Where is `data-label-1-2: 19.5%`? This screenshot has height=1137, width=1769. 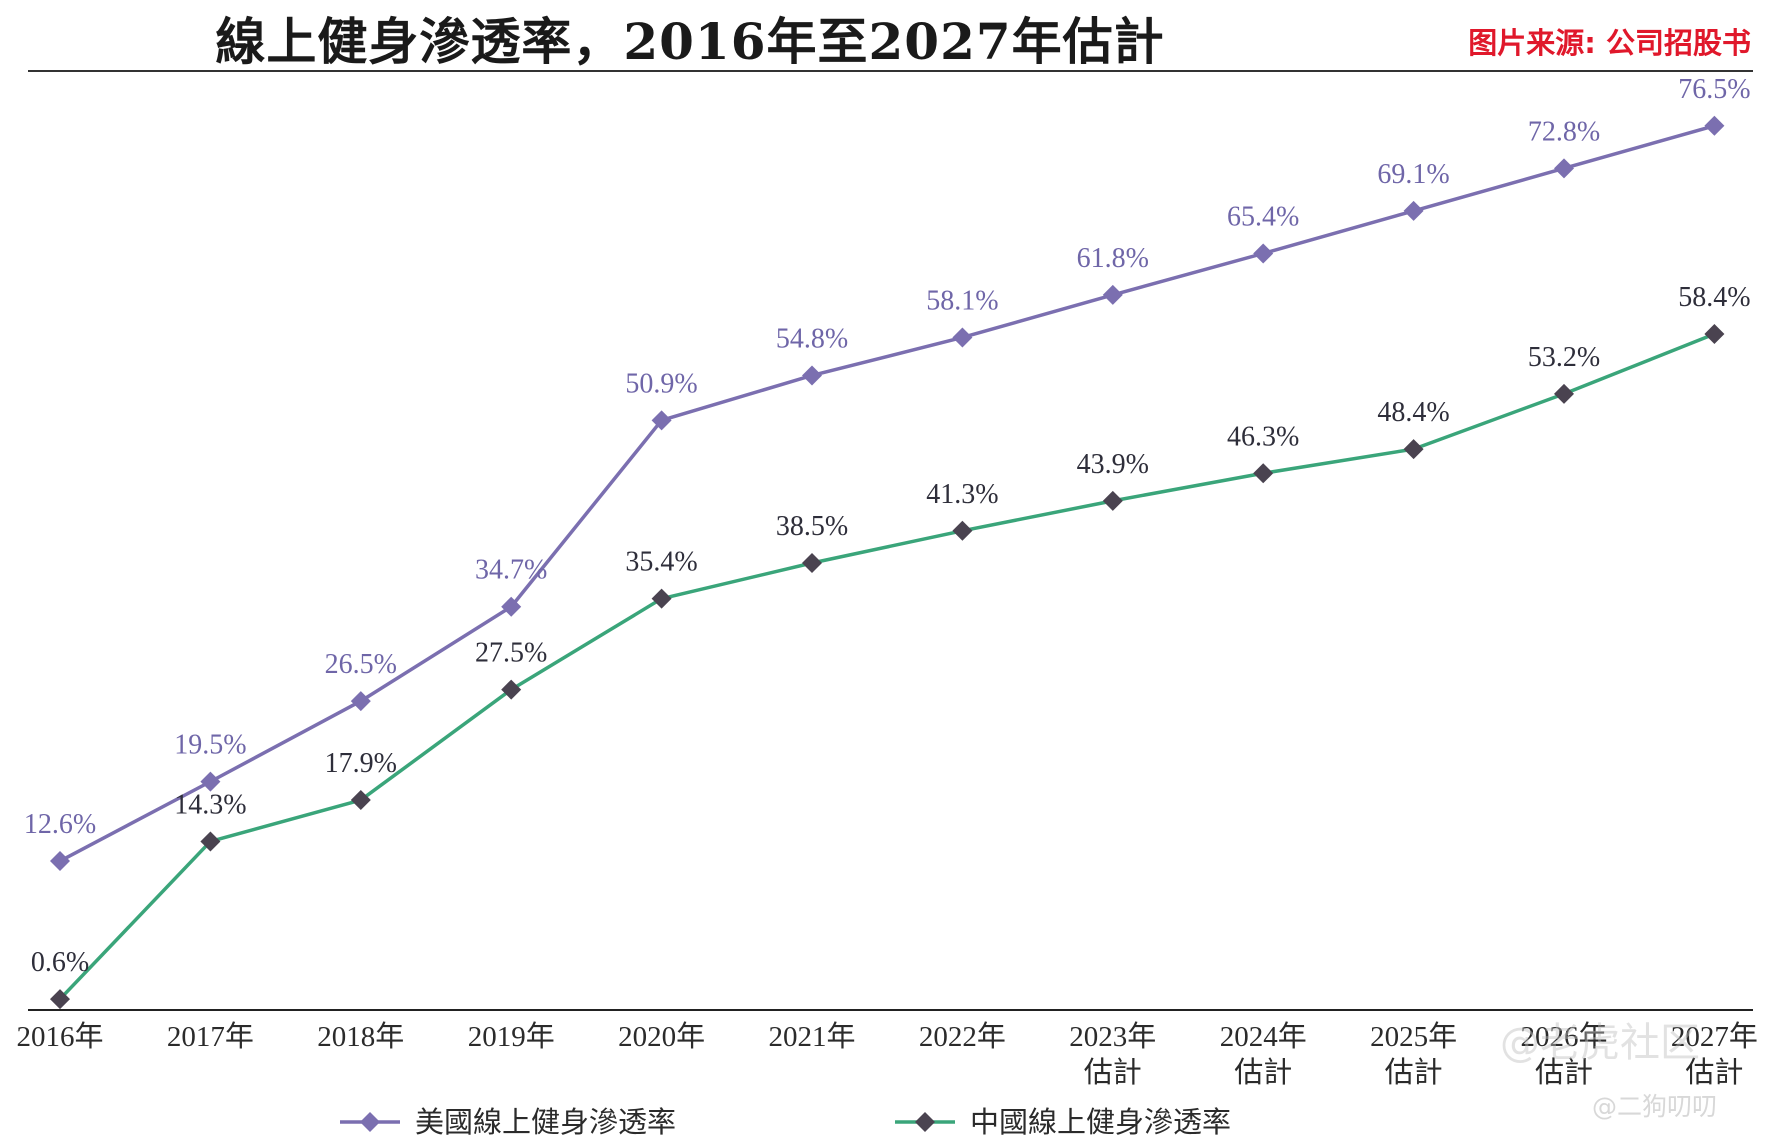 data-label-1-2: 19.5% is located at coordinates (210, 745).